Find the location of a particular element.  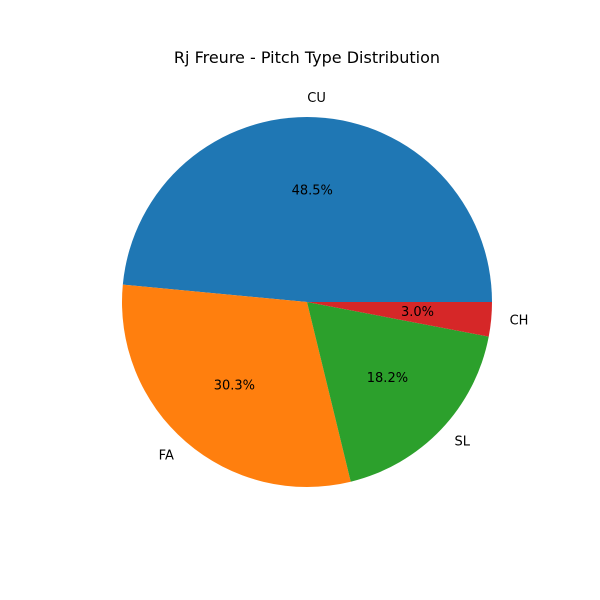

slice-label-sl: SL is located at coordinates (462, 442).